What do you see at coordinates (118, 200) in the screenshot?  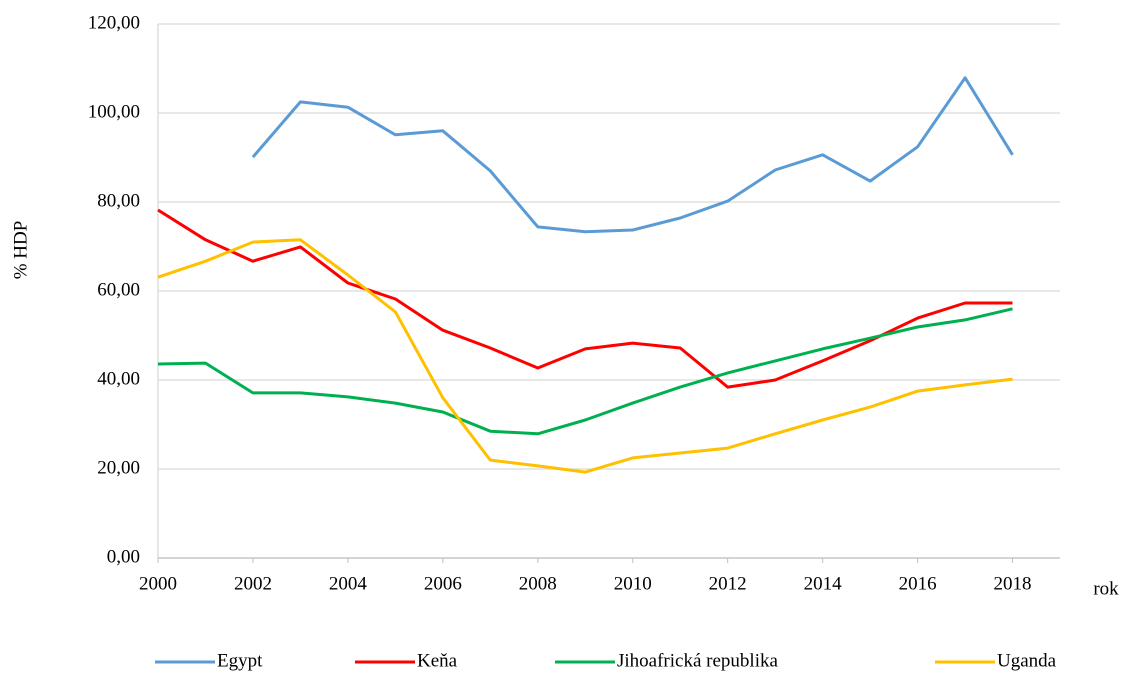 I see `y-tick-label: 80,00` at bounding box center [118, 200].